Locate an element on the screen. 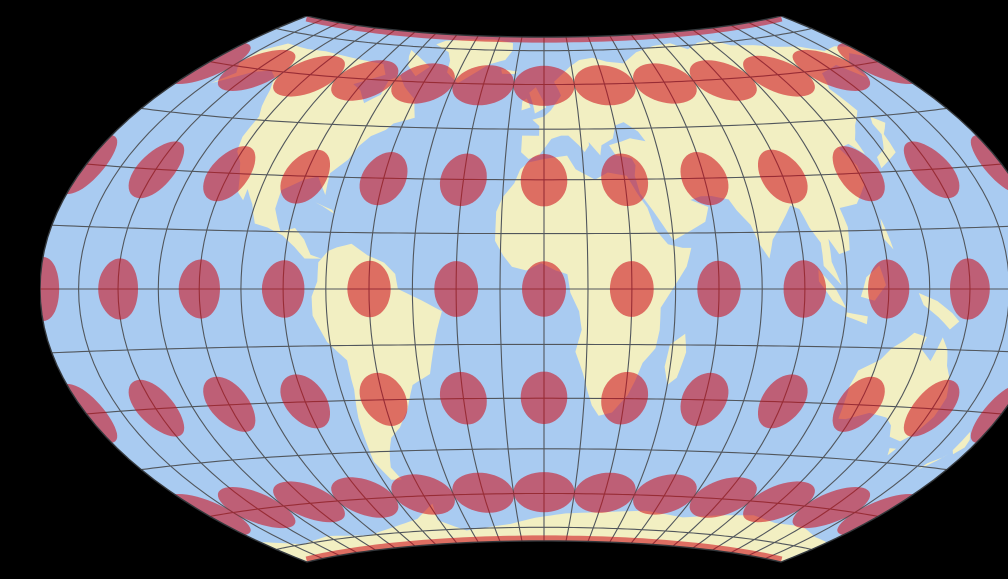 This screenshot has width=1008, height=579. indicatrix-lat0-lon0 is located at coordinates (544, 289).